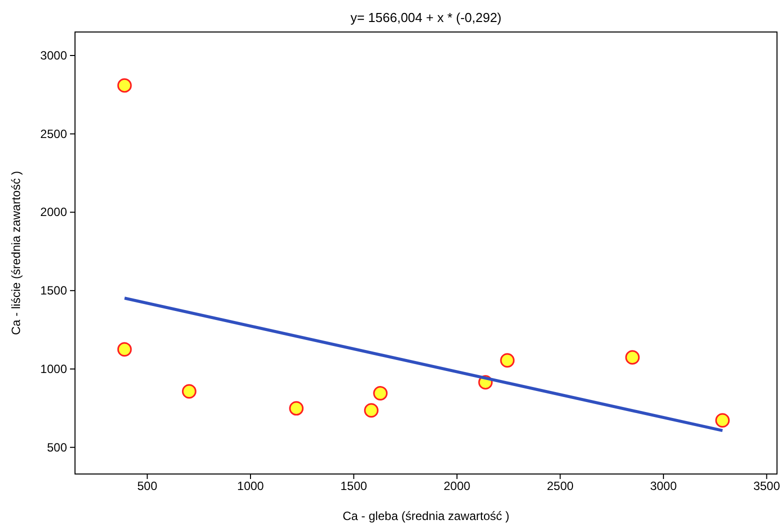 This screenshot has width=784, height=525. What do you see at coordinates (250, 486) in the screenshot?
I see `x-tick-label: 1000` at bounding box center [250, 486].